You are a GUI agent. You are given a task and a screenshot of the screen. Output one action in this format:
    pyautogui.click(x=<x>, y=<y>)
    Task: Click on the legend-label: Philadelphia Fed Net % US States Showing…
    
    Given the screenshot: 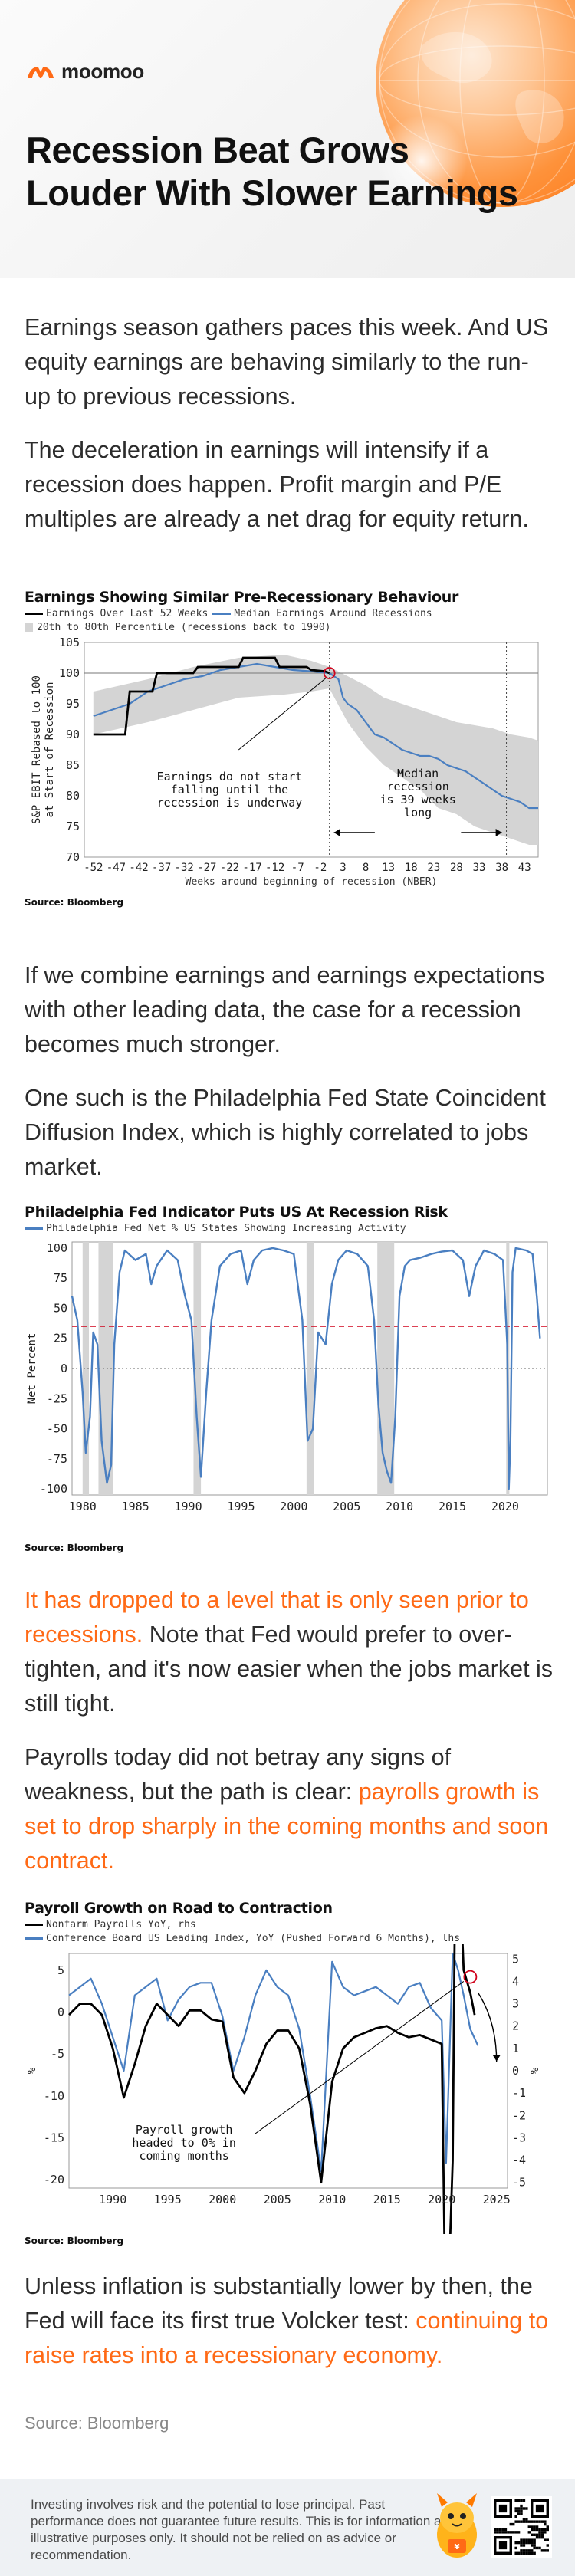 What is the action you would take?
    pyautogui.click(x=226, y=1228)
    